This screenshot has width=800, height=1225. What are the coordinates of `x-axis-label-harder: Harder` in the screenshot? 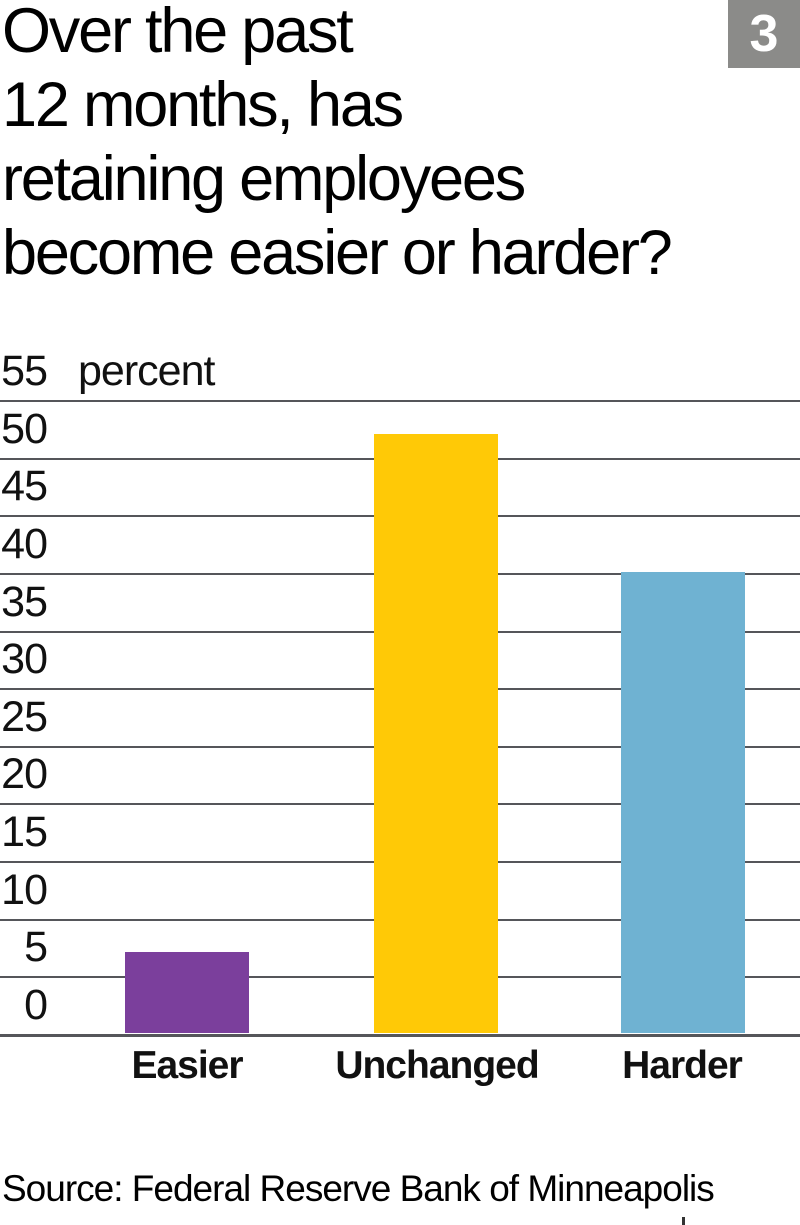 It's located at (682, 1065).